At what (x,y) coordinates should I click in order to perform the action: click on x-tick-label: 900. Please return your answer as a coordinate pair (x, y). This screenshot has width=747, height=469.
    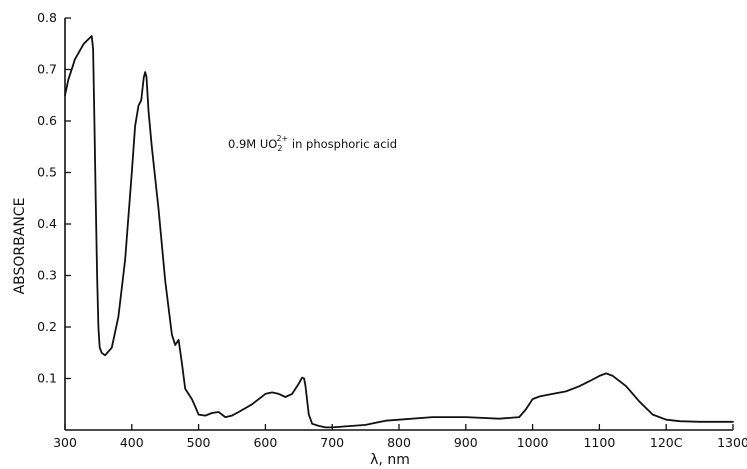
    Looking at the image, I should click on (466, 442).